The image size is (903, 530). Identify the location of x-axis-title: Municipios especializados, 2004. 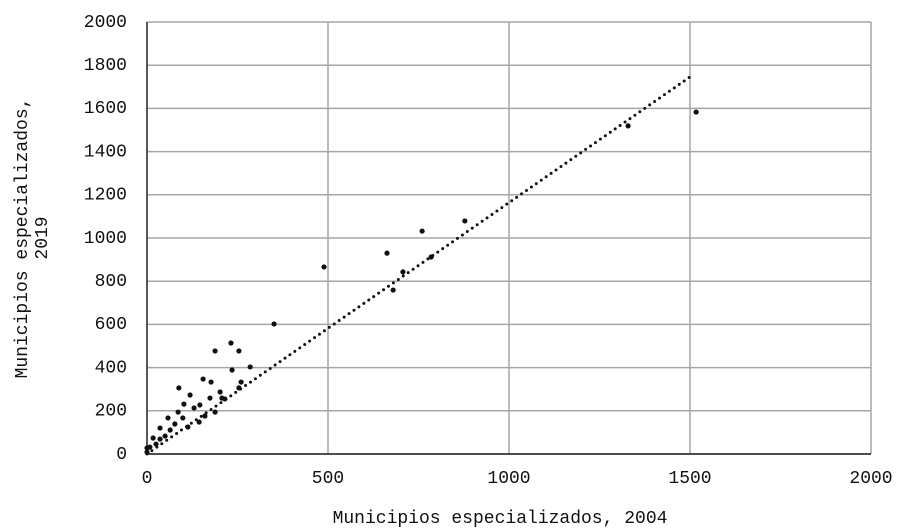
(500, 519).